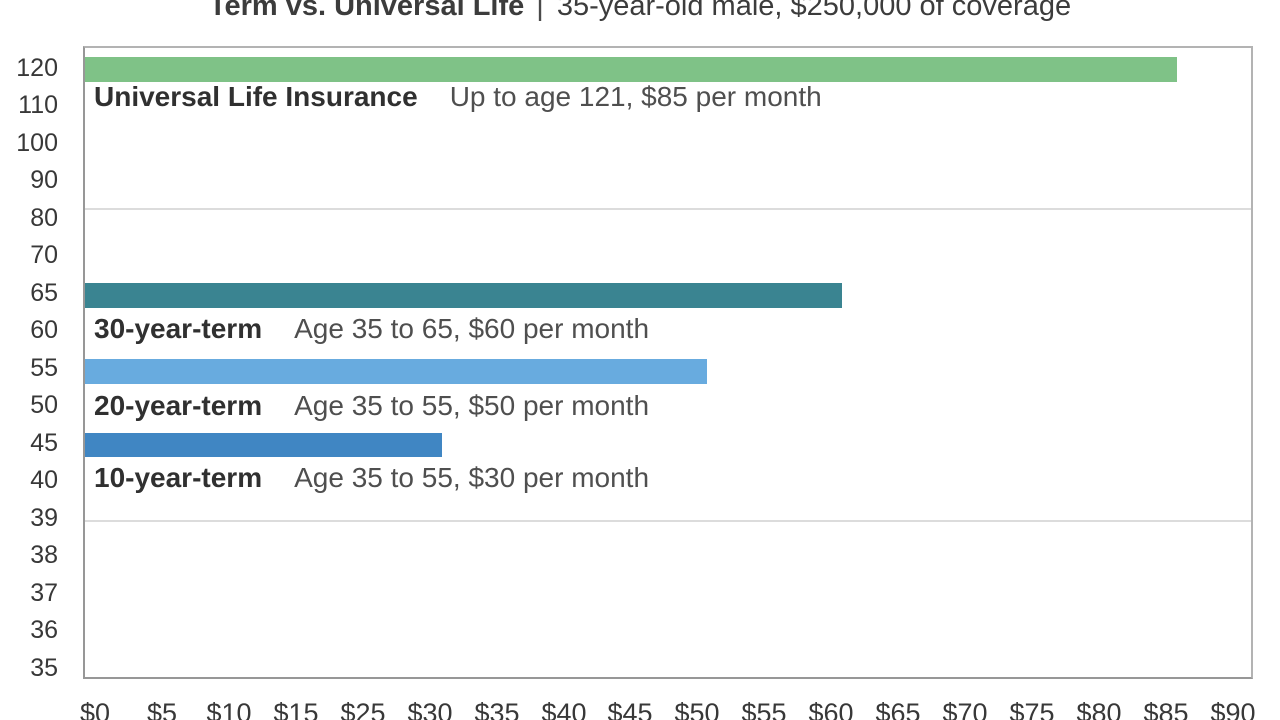  Describe the element at coordinates (95, 709) in the screenshot. I see `x-axis-tick-label: $0` at that location.